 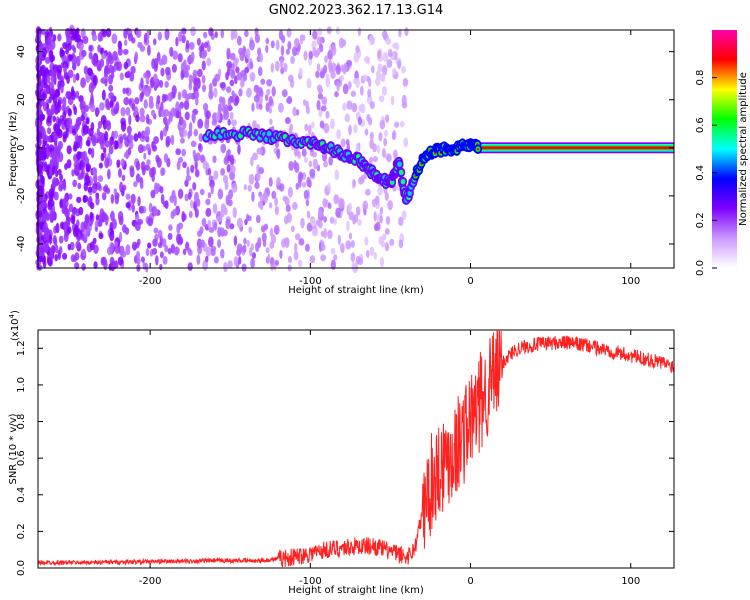 What do you see at coordinates (12, 315) in the screenshot?
I see `snr-y-multiplier-exponent: 4` at bounding box center [12, 315].